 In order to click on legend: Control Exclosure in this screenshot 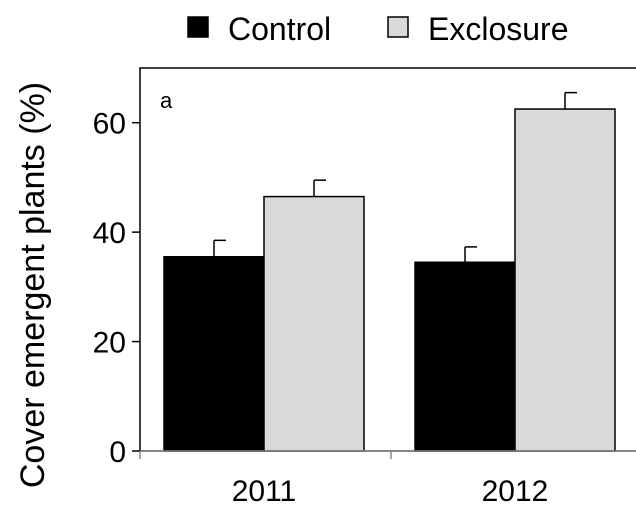, I will do `click(378, 29)`.